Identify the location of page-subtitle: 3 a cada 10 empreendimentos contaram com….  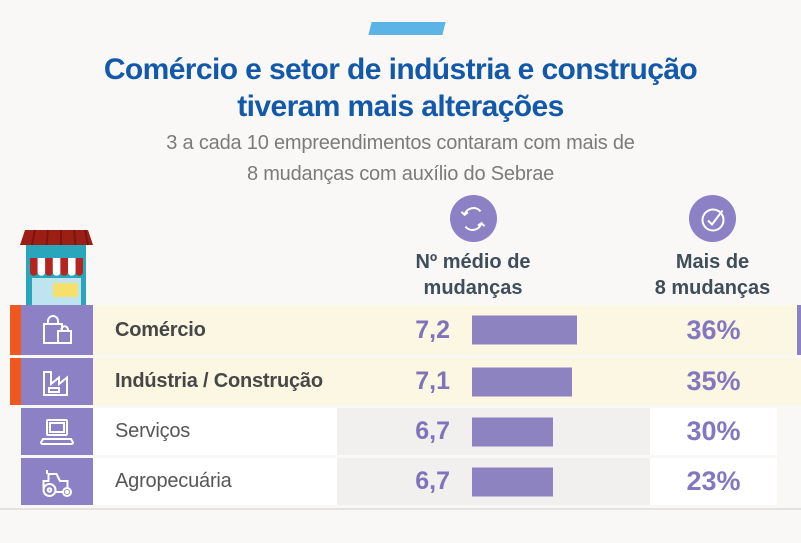
(400, 159).